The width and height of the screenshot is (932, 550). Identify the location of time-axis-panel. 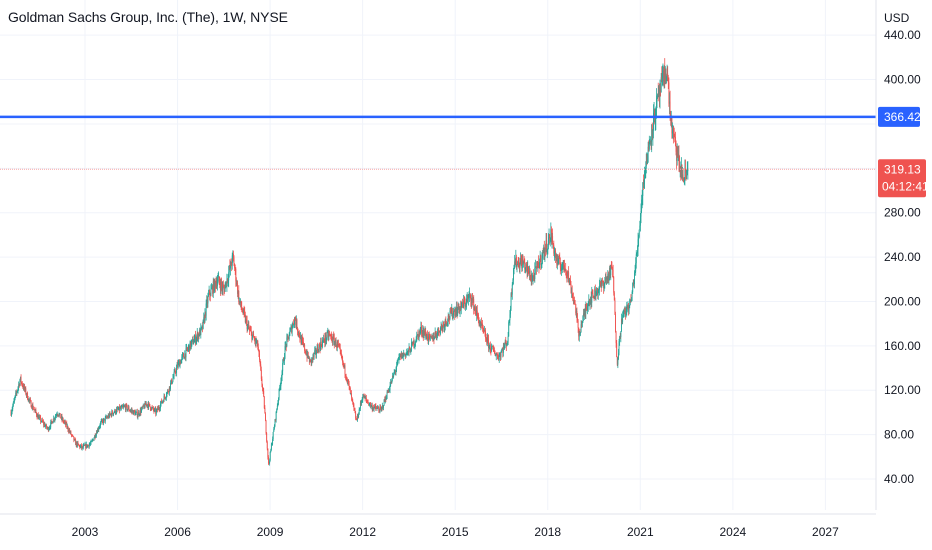
(438, 532).